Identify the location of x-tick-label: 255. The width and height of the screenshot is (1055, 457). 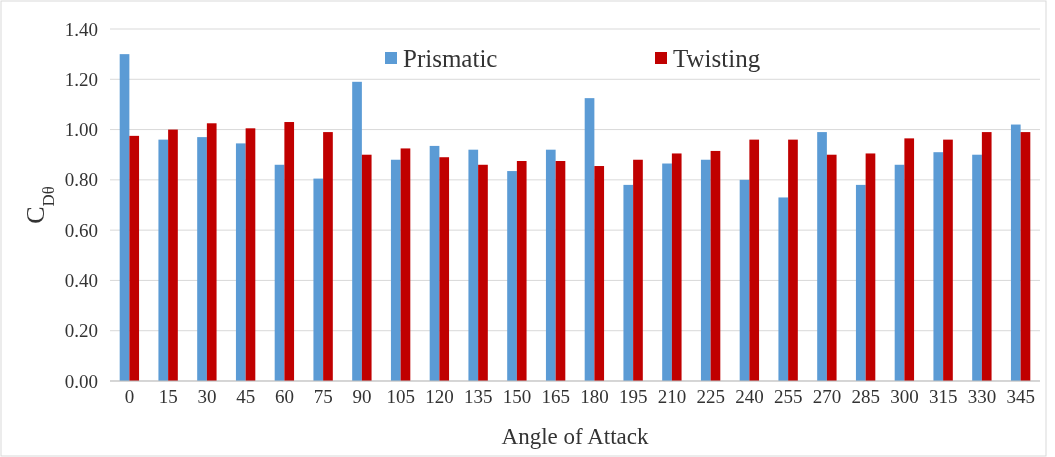
(788, 396).